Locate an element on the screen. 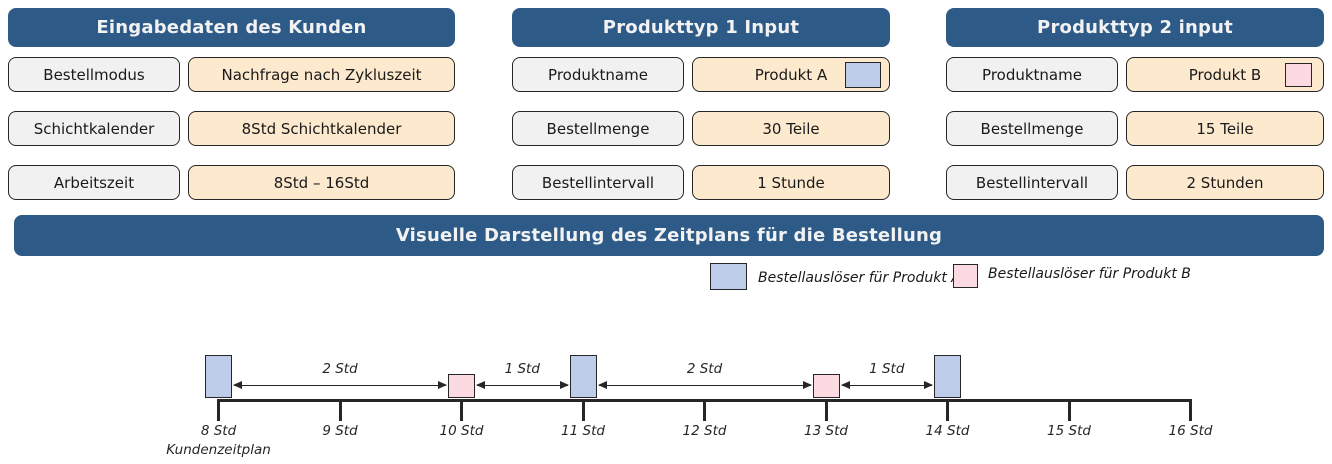 The height and width of the screenshot is (464, 1332). field-row: Bestellintervall 1 Stunde is located at coordinates (701, 182).